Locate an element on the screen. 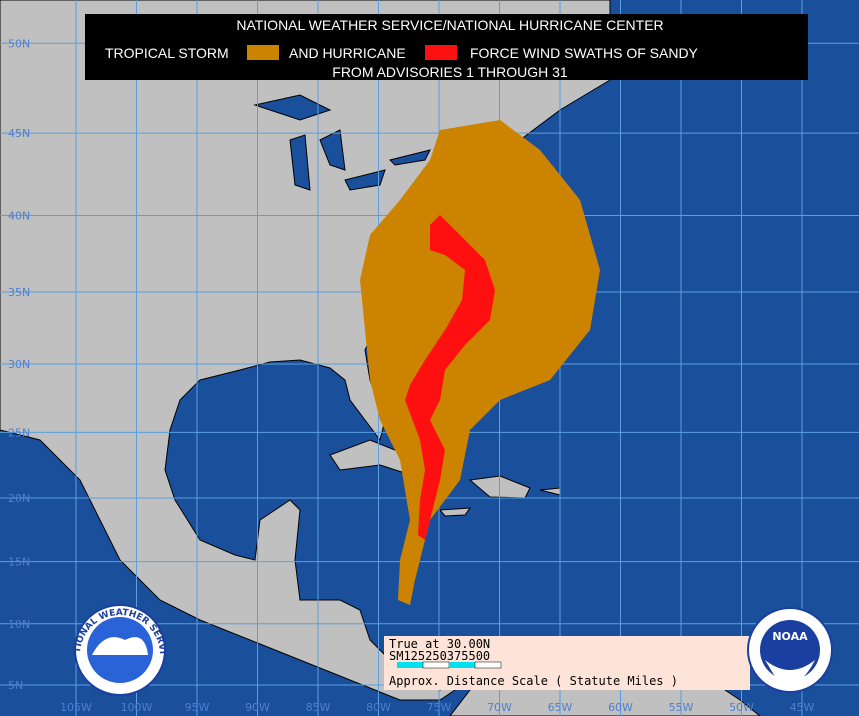 The image size is (859, 716). lon-label: 105W is located at coordinates (76, 707).